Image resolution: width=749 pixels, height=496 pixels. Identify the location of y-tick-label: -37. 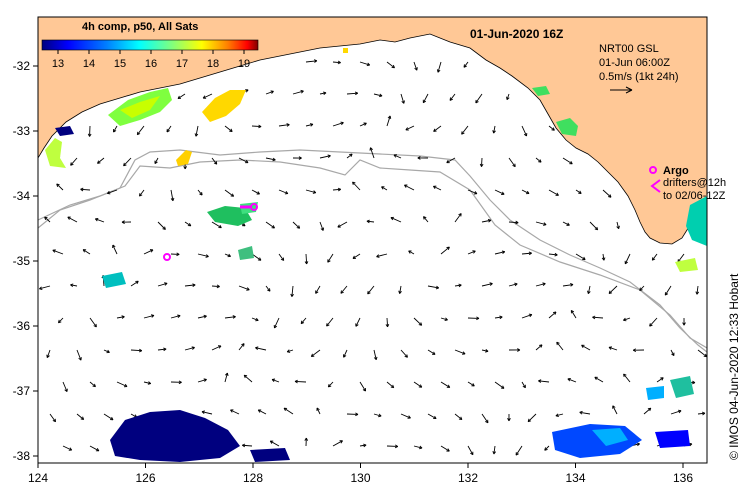
(22, 391).